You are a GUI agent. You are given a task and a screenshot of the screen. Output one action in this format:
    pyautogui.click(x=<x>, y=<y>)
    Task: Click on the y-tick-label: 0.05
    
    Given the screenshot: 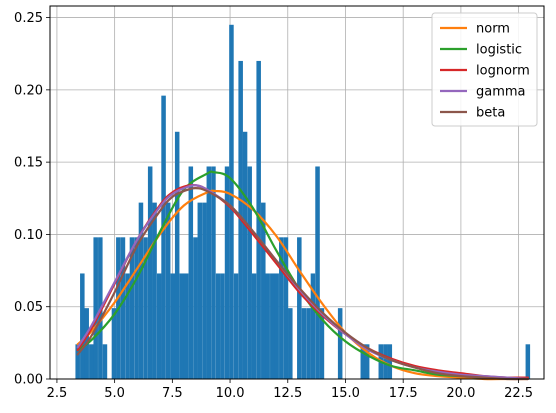 What is the action you would take?
    pyautogui.click(x=28, y=307)
    